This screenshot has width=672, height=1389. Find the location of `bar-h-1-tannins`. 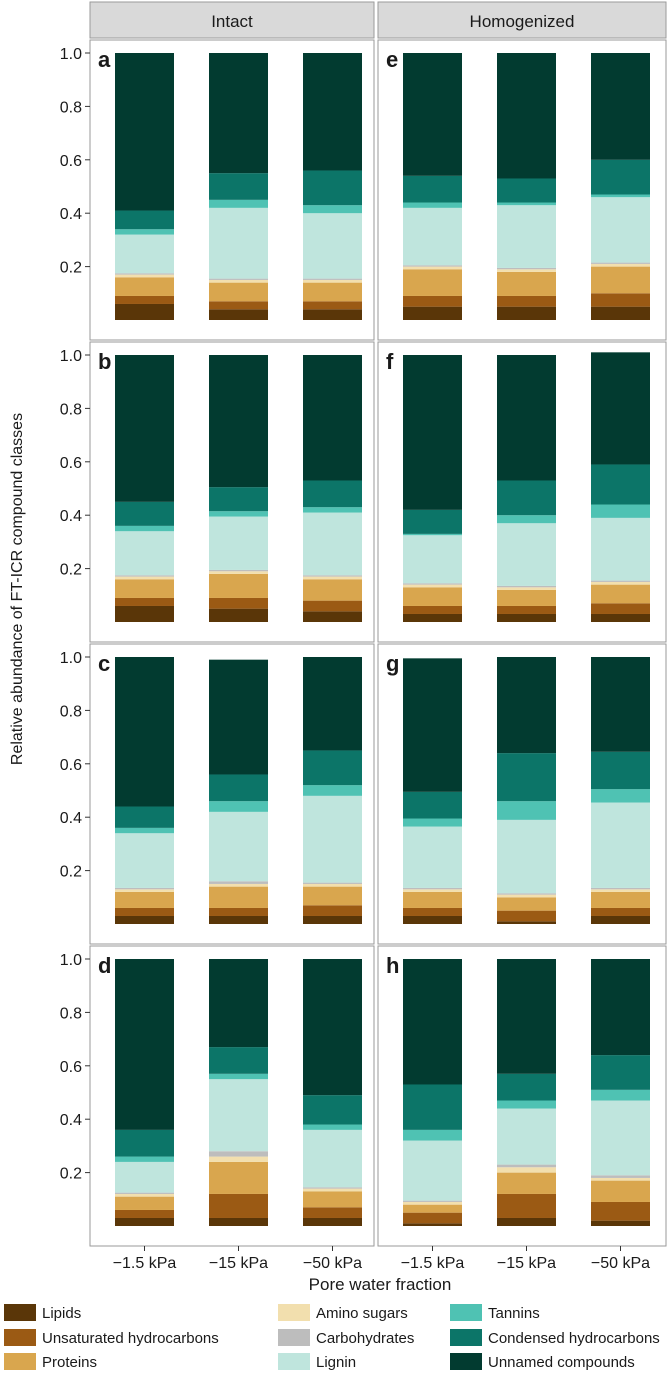

bar-h-1-tannins is located at coordinates (432, 1135).